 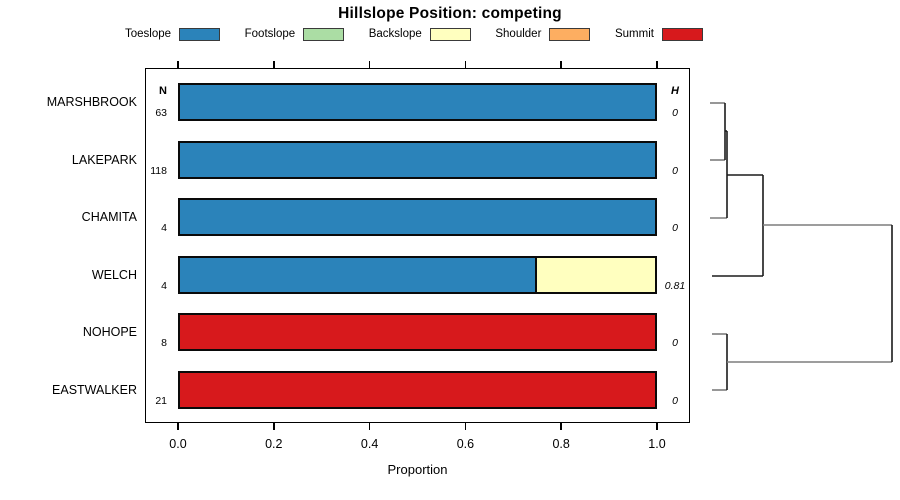 I want to click on legend-label: Footslope, so click(x=270, y=34).